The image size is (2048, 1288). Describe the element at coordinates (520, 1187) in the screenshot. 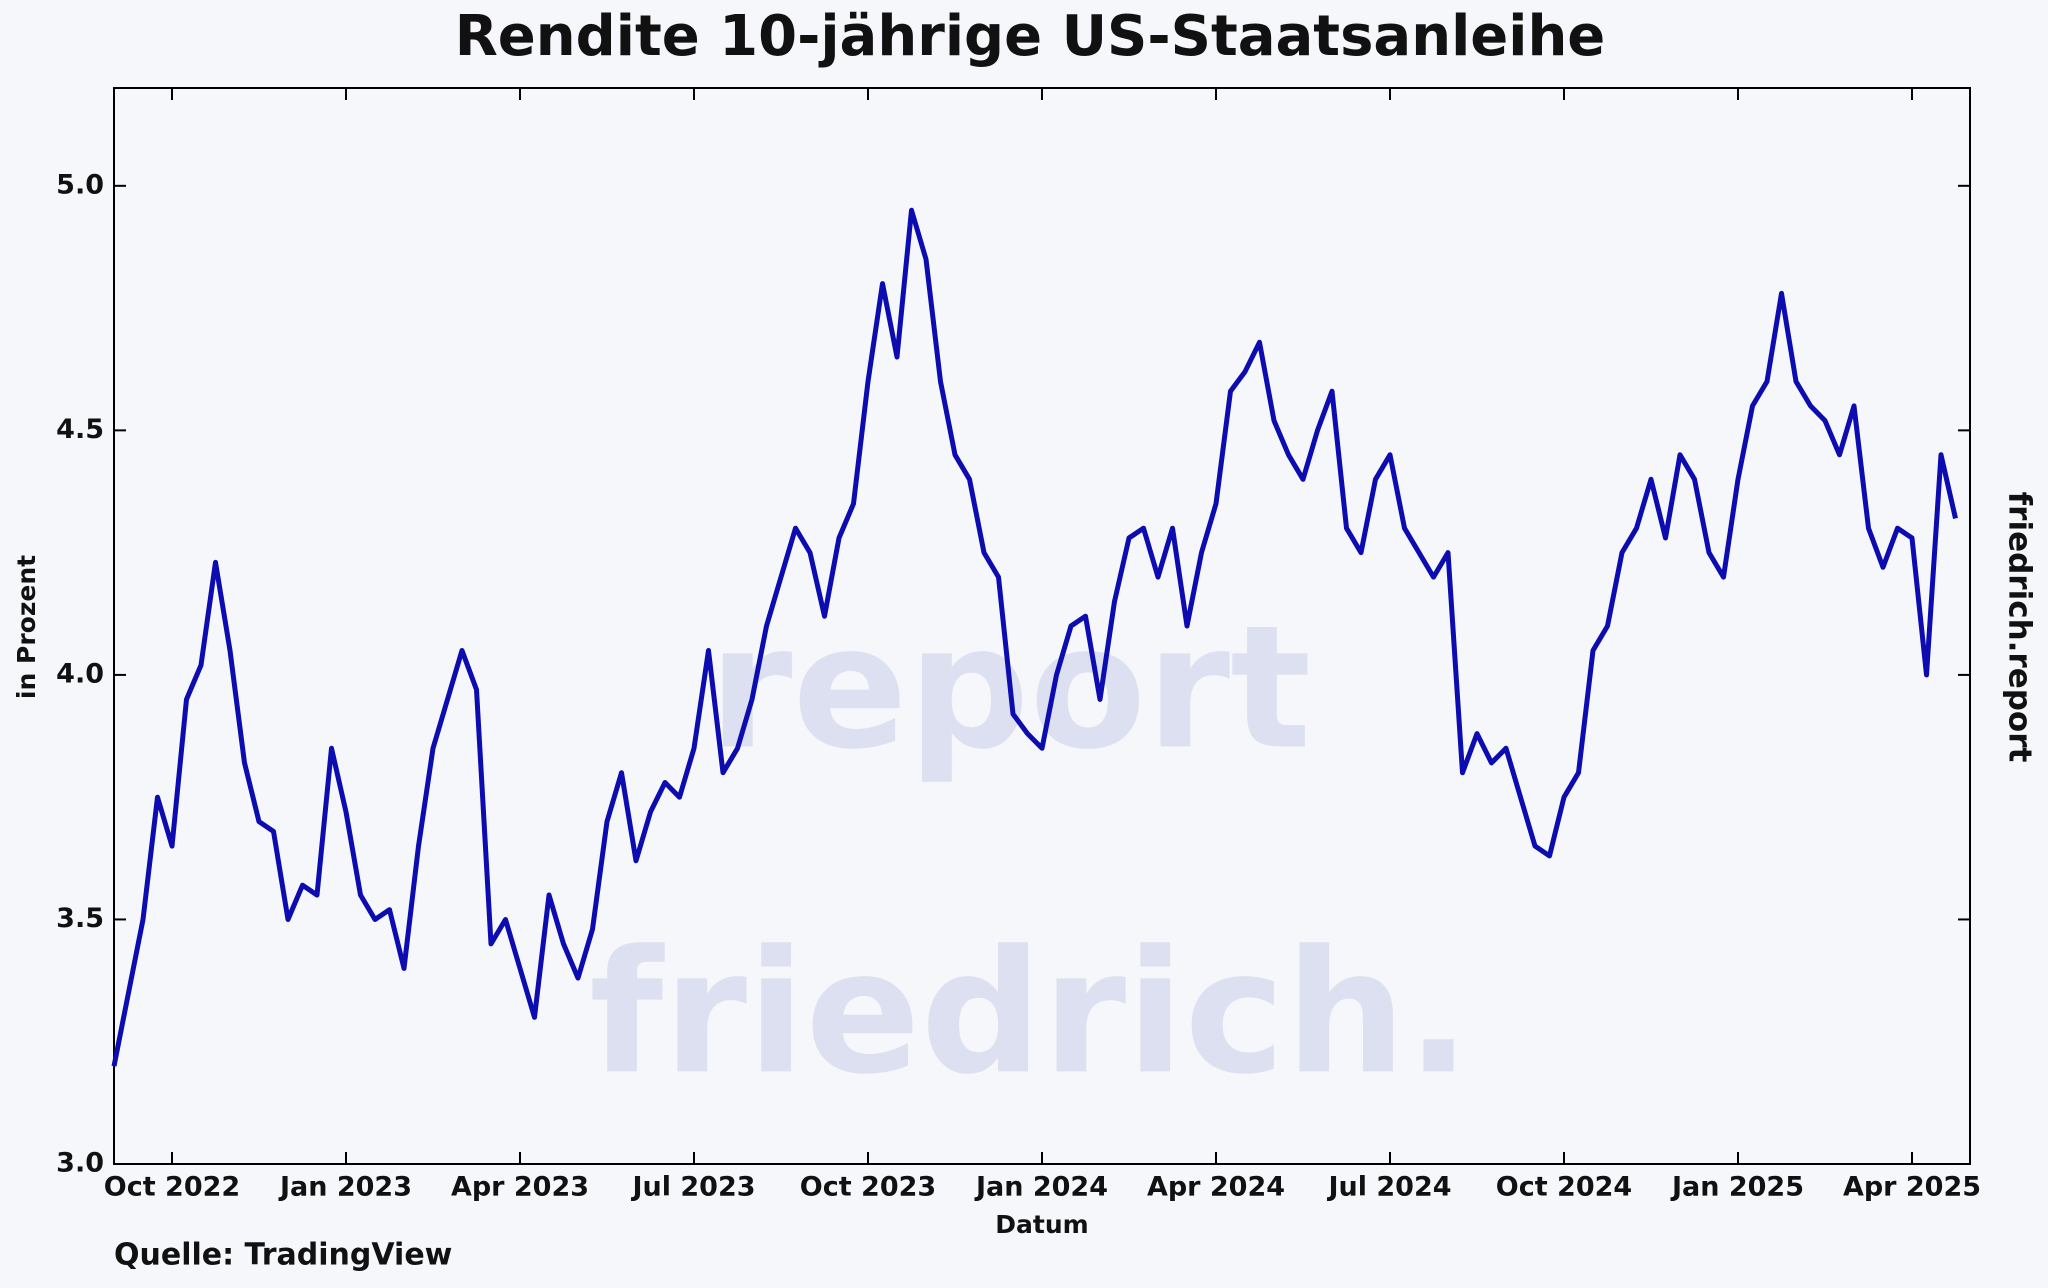

I see `x-tick-label: Apr 2023` at that location.